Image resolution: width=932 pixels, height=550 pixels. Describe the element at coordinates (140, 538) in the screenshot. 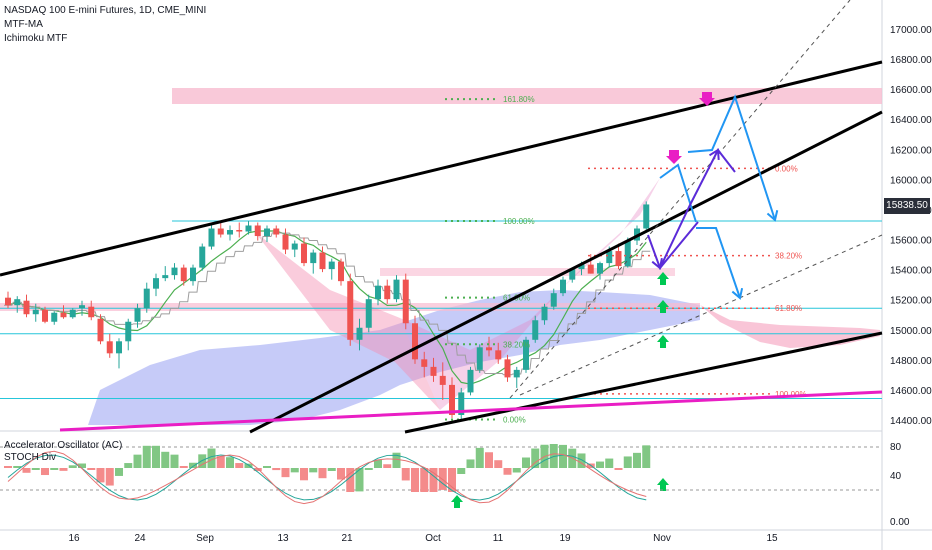

I see `x-tick-label: 24` at that location.